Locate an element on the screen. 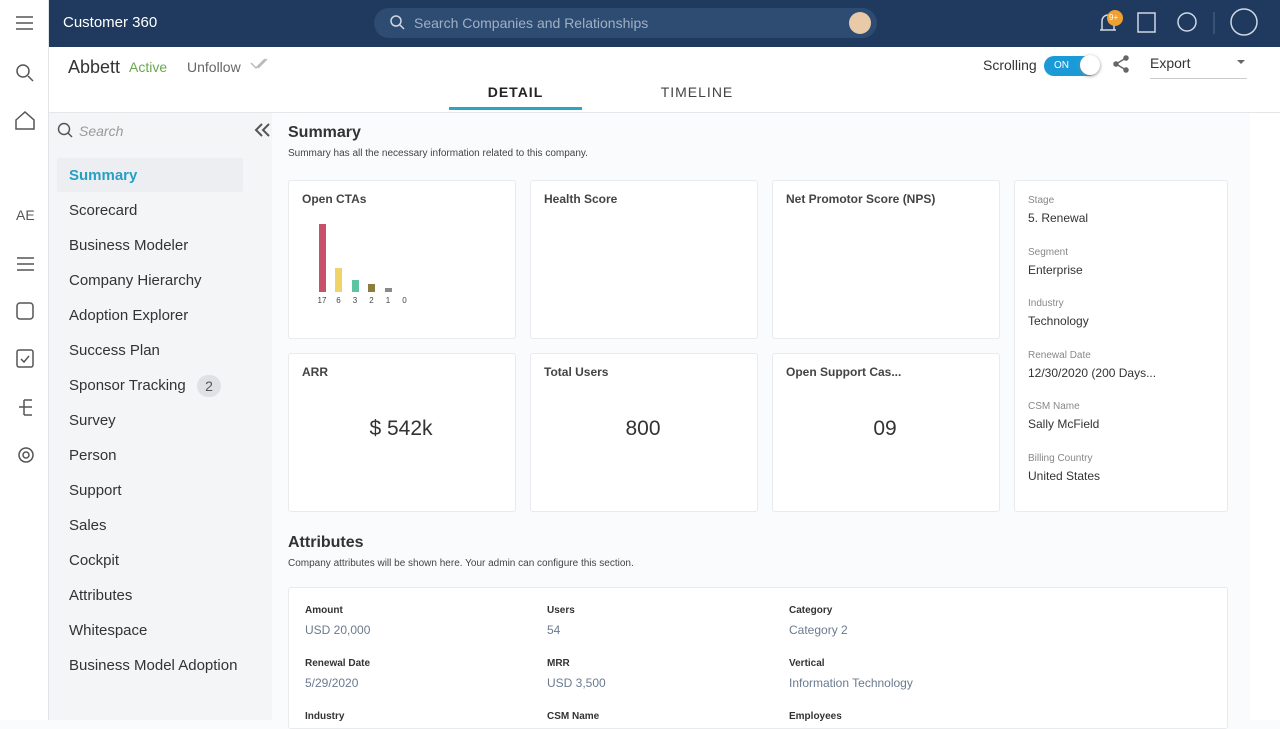 Image resolution: width=1280 pixels, height=729 pixels. sidebar-search: Search is located at coordinates (101, 131).